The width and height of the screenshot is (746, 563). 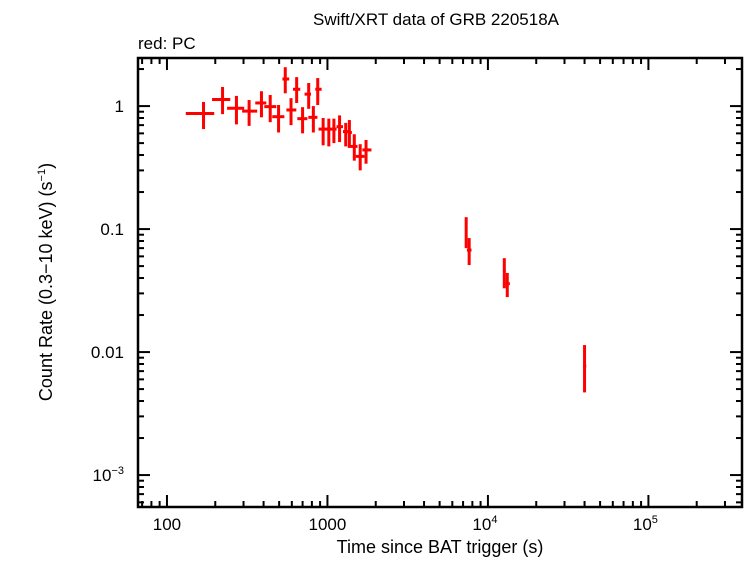 What do you see at coordinates (484, 524) in the screenshot?
I see `x-tick-label: 10⁴` at bounding box center [484, 524].